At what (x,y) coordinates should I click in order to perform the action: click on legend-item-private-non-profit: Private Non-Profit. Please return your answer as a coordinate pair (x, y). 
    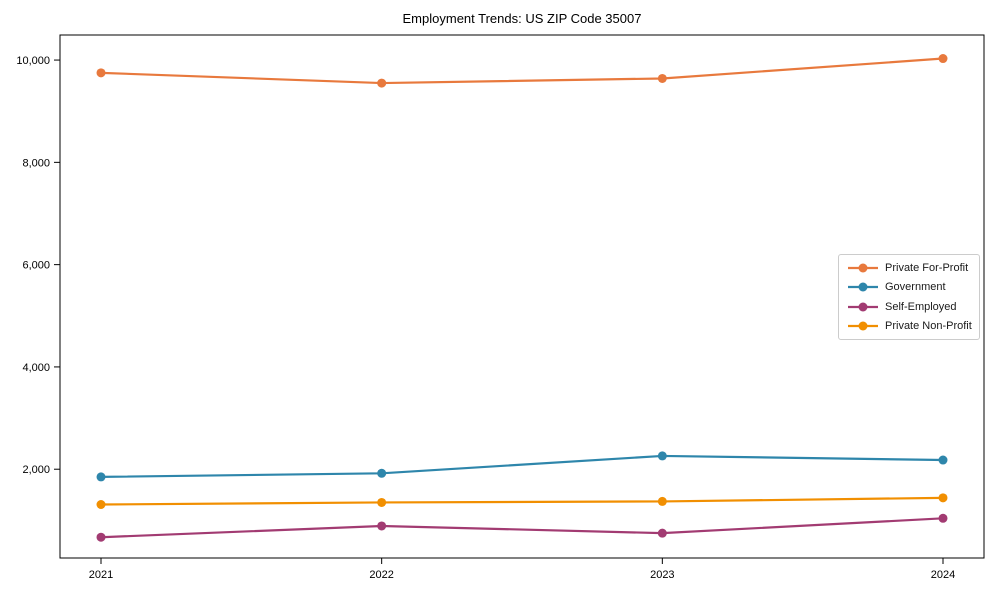
    Looking at the image, I should click on (913, 327).